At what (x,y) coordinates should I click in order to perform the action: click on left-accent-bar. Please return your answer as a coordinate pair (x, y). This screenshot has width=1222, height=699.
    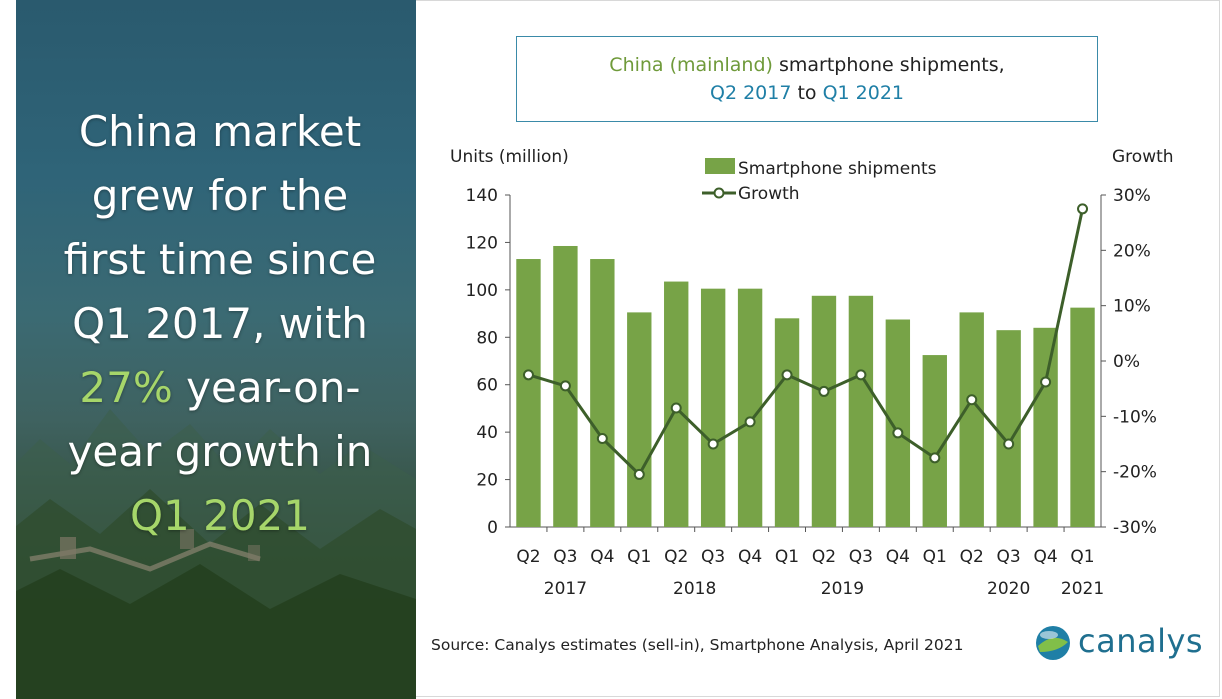
    Looking at the image, I should click on (8, 349).